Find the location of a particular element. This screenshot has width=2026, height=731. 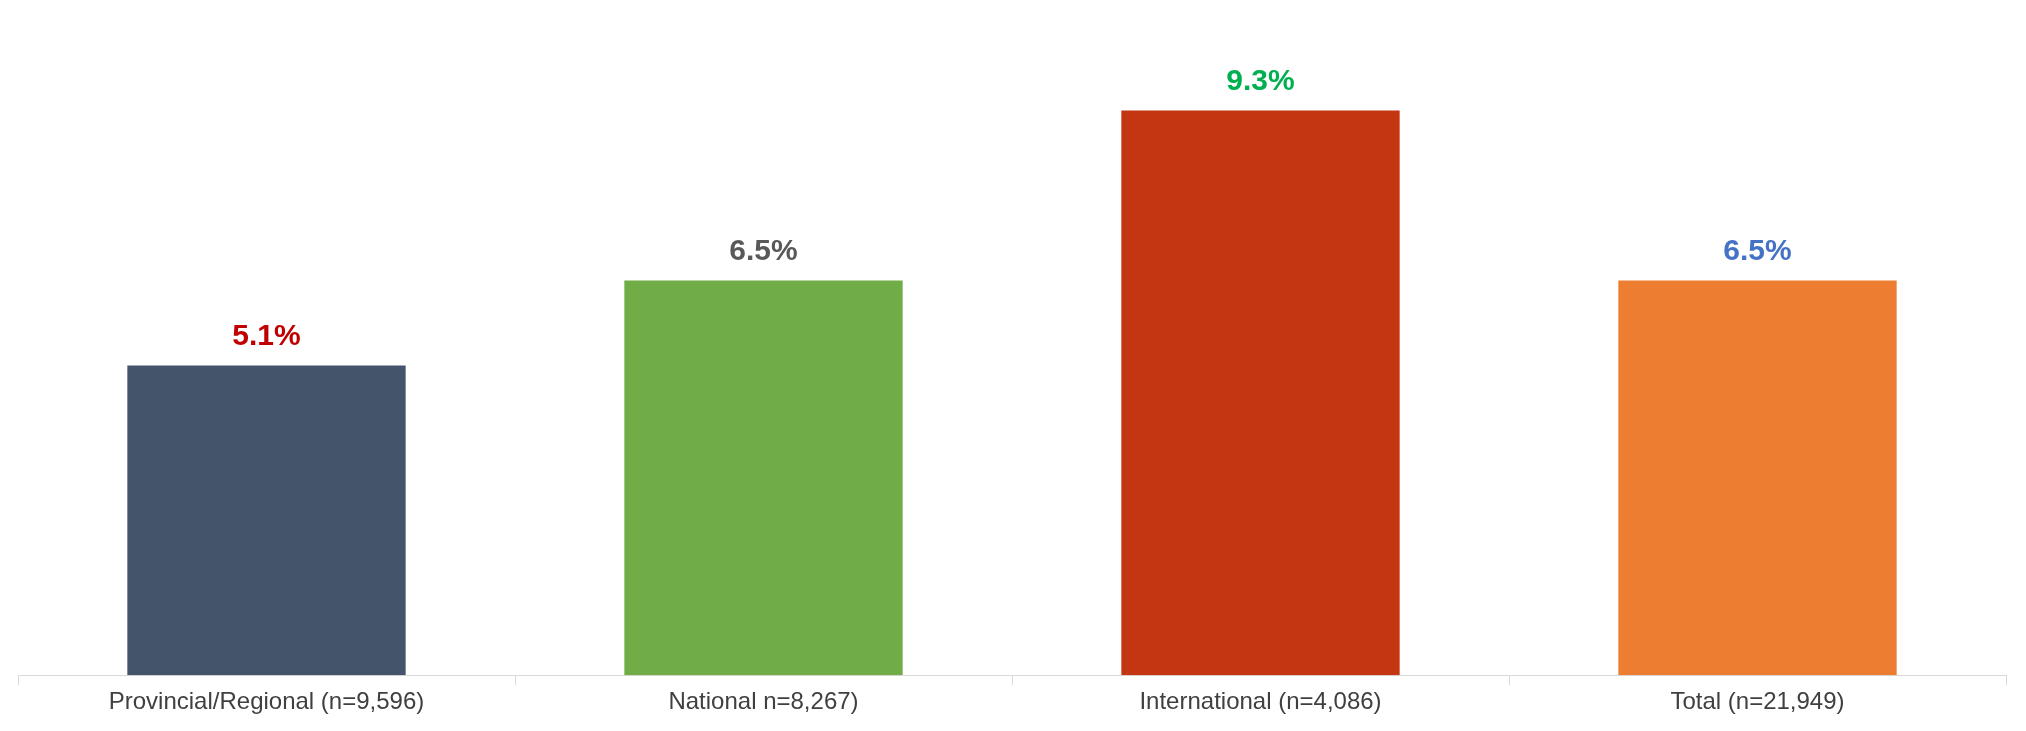

x-tick-label: International (n=4,086) is located at coordinates (1260, 701).